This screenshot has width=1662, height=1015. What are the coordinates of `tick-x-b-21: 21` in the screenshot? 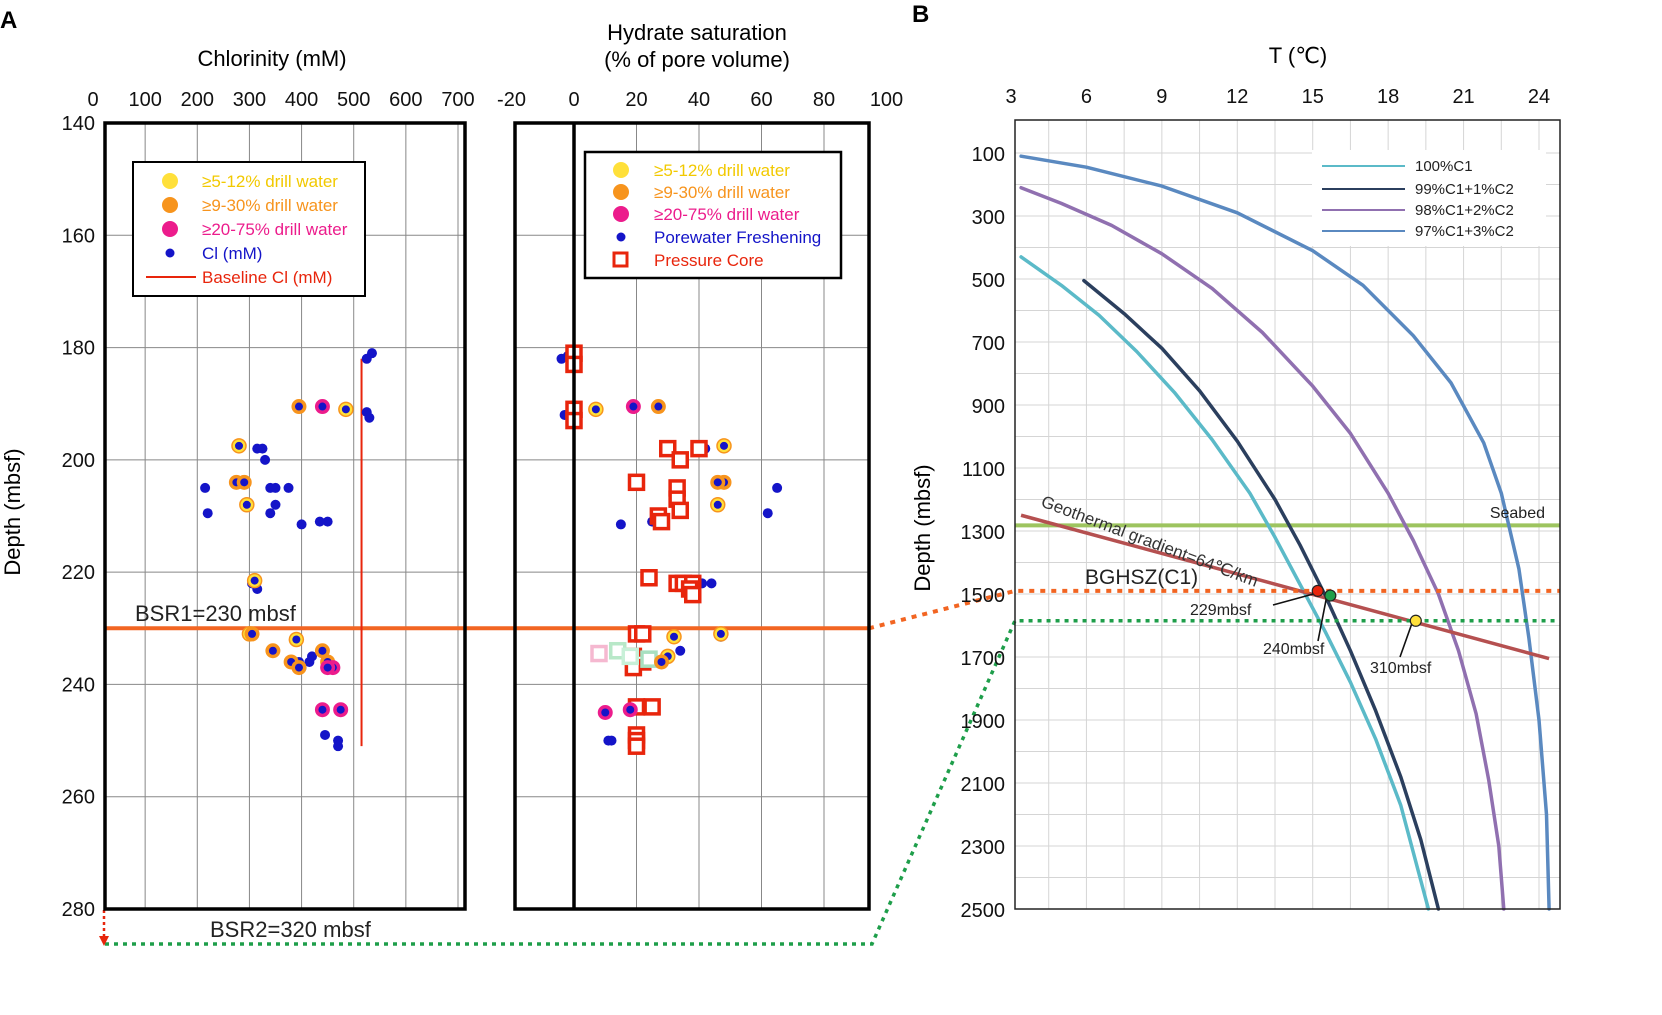 It's located at (1463, 97).